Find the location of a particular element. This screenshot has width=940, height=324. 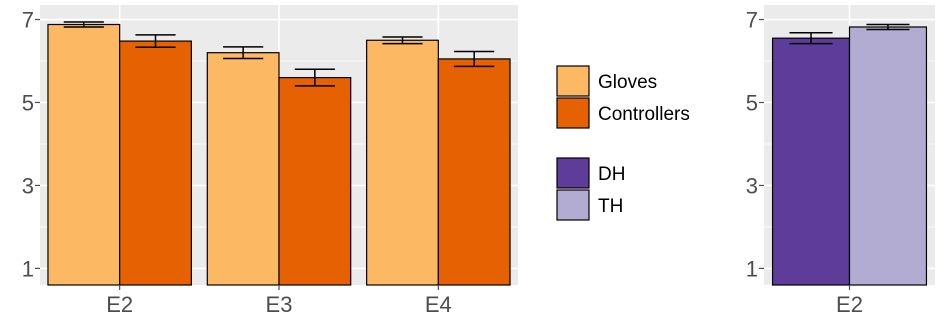

legend: Gloves Controllers DH TH is located at coordinates (623, 143).